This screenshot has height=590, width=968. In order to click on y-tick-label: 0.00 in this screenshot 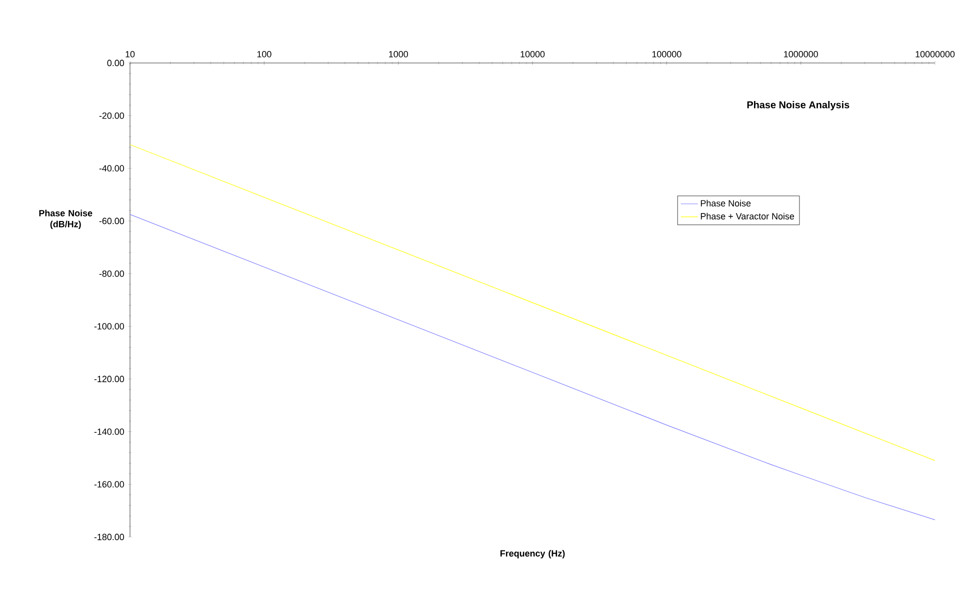, I will do `click(115, 63)`.